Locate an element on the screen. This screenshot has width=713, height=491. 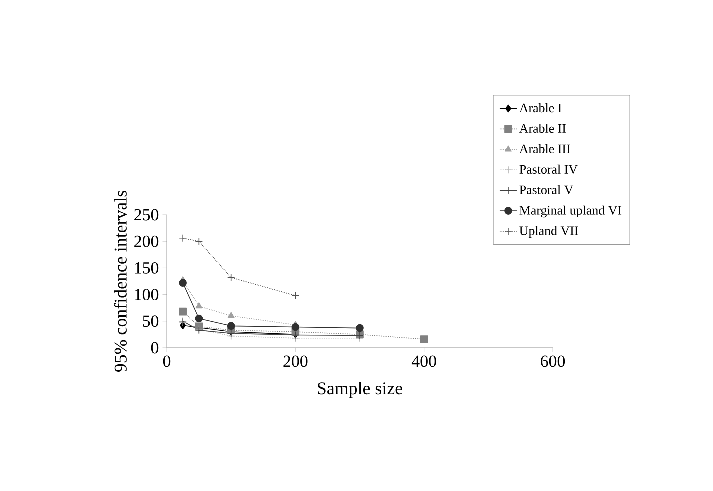
y-axis-title: 95% confidence intervals is located at coordinates (120, 281).